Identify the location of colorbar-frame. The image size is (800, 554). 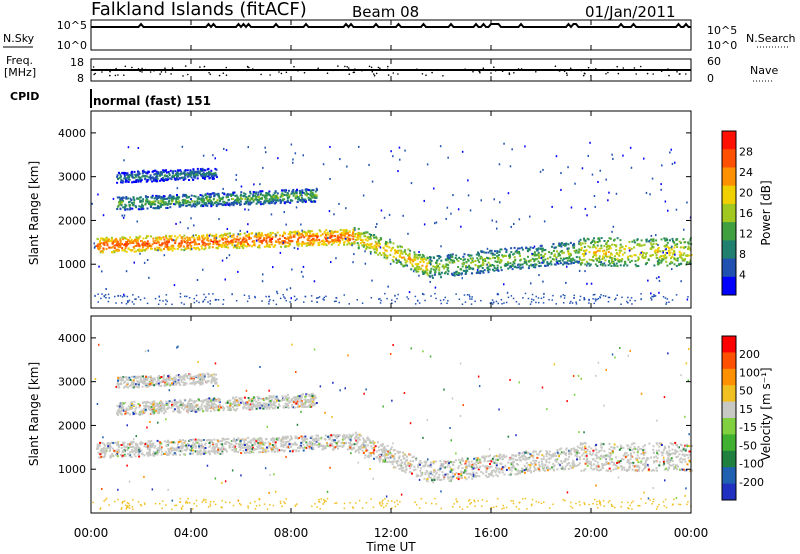
(729, 213).